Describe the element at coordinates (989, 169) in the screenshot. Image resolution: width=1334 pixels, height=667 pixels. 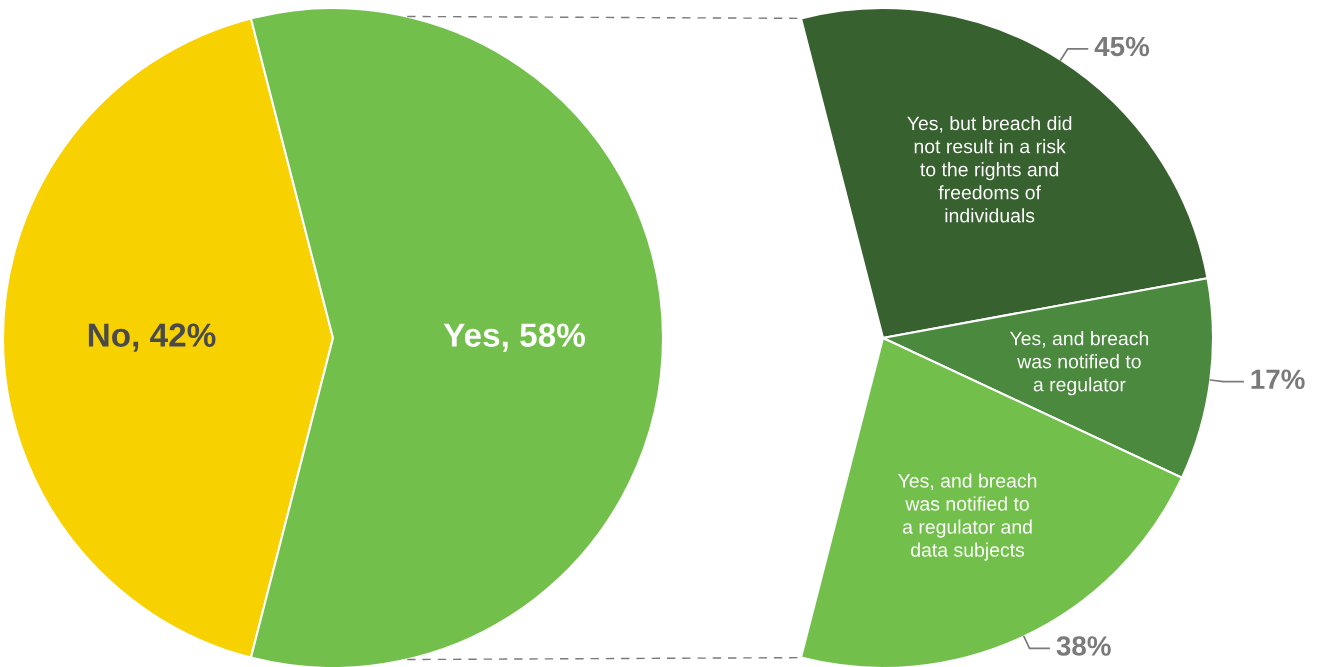
I see `slice-label: Yes, but breach did not result in a risk to the rights and freedoms of individuals` at that location.